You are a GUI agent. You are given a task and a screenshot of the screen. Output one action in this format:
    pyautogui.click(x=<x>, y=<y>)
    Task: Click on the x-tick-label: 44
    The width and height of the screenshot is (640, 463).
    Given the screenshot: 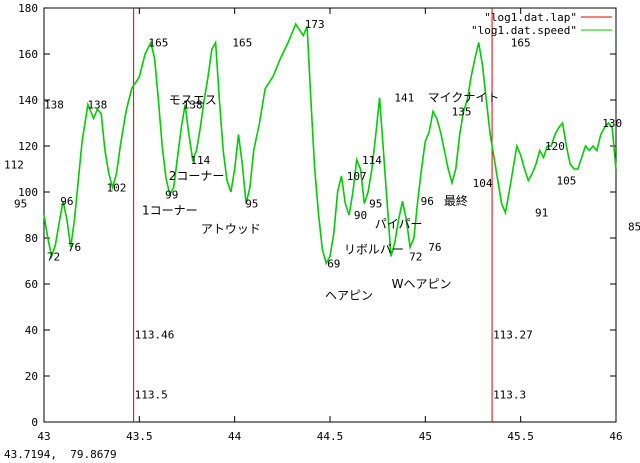 What is the action you would take?
    pyautogui.click(x=235, y=436)
    